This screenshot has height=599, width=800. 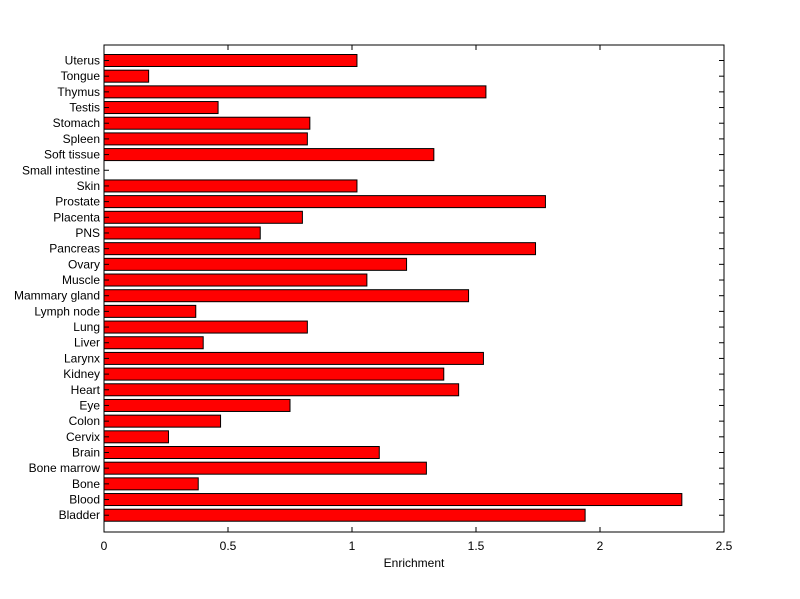 I want to click on bar-brain, so click(x=241, y=452).